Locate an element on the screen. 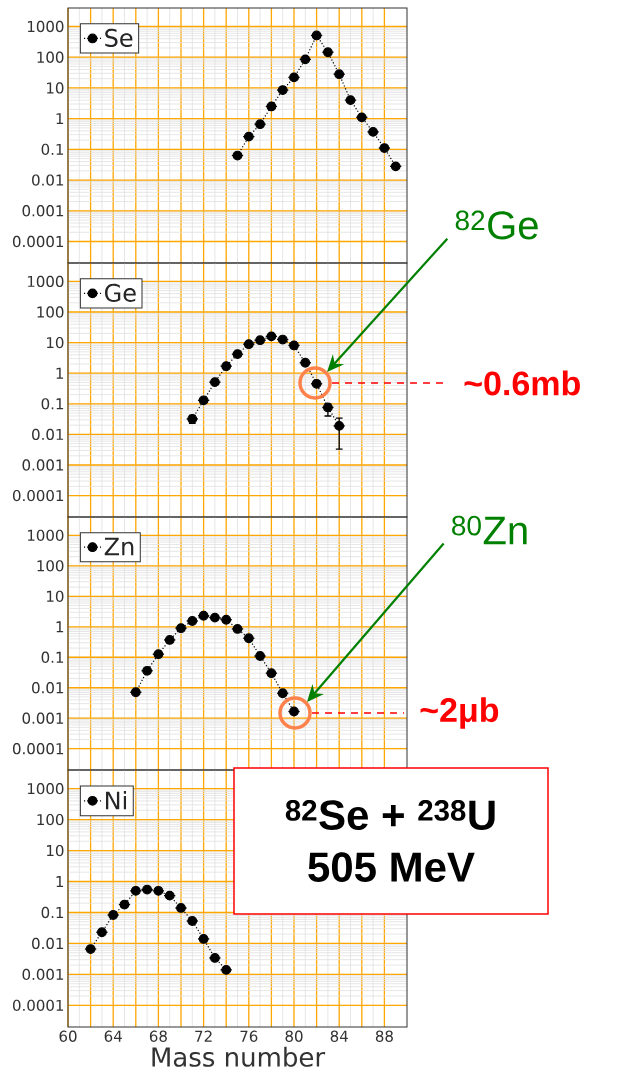 The height and width of the screenshot is (1084, 629). x-tick-label: 80 is located at coordinates (294, 1036).